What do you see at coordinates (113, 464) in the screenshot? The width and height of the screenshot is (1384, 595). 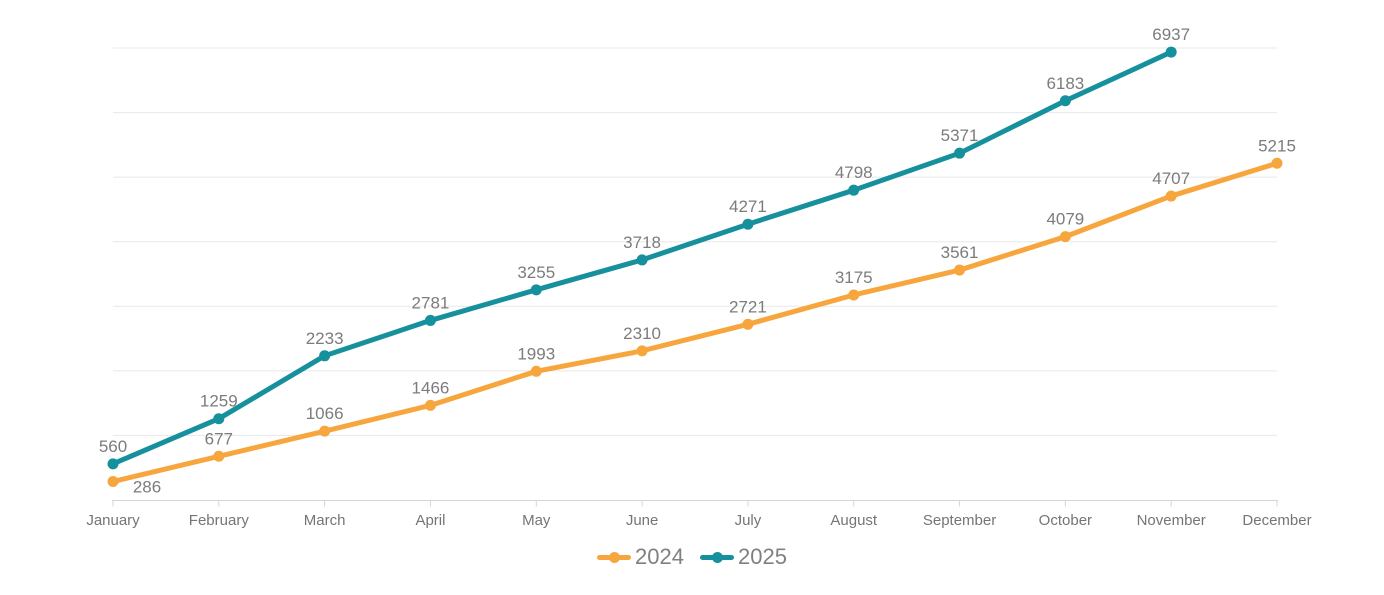 I see `data-point-2025-January` at bounding box center [113, 464].